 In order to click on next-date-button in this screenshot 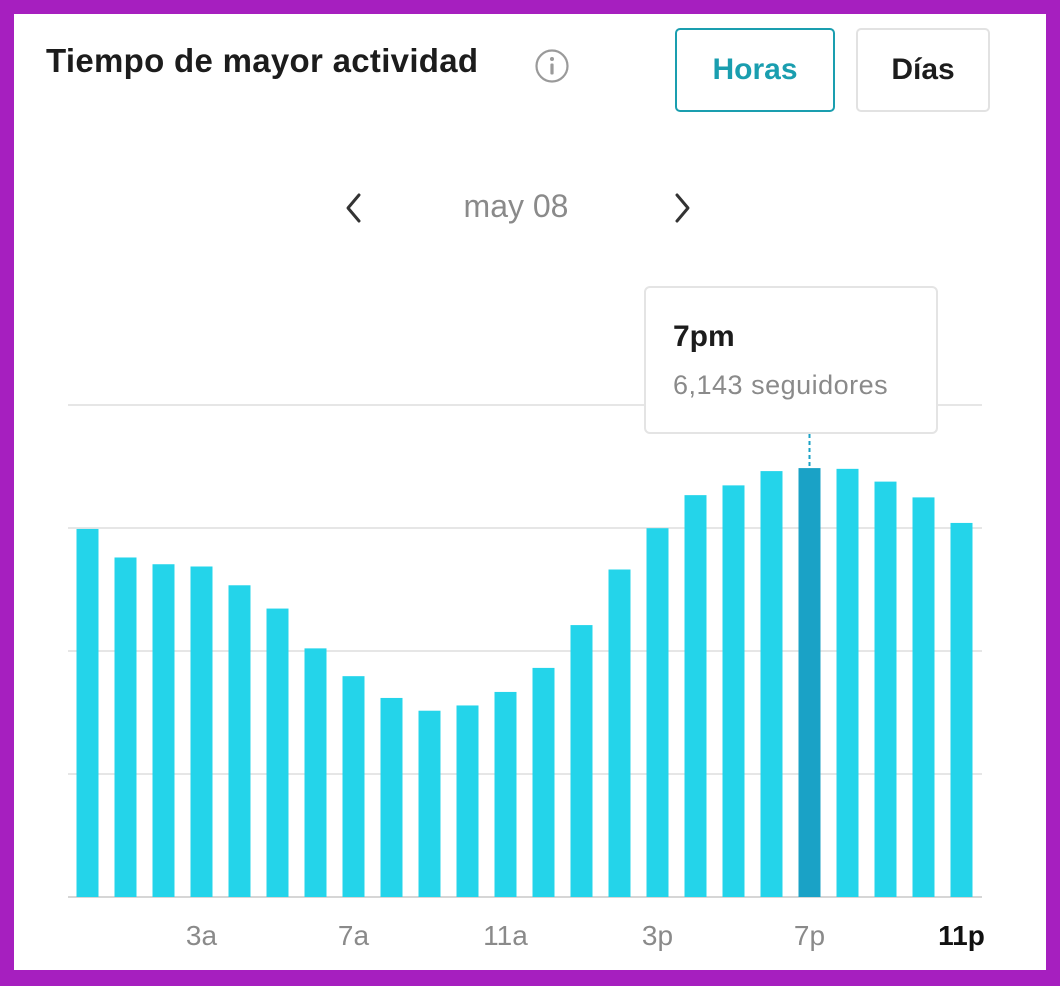, I will do `click(682, 208)`.